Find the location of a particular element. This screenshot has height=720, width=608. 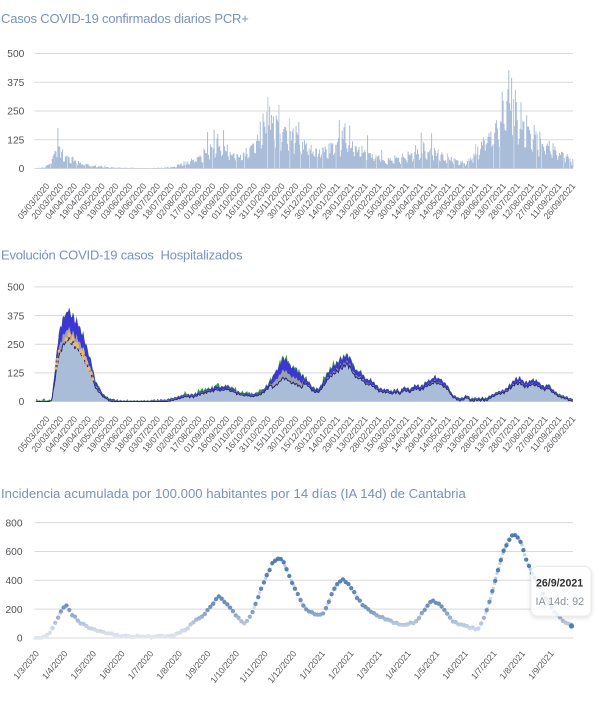

svg-text: 400 is located at coordinates (14, 581).